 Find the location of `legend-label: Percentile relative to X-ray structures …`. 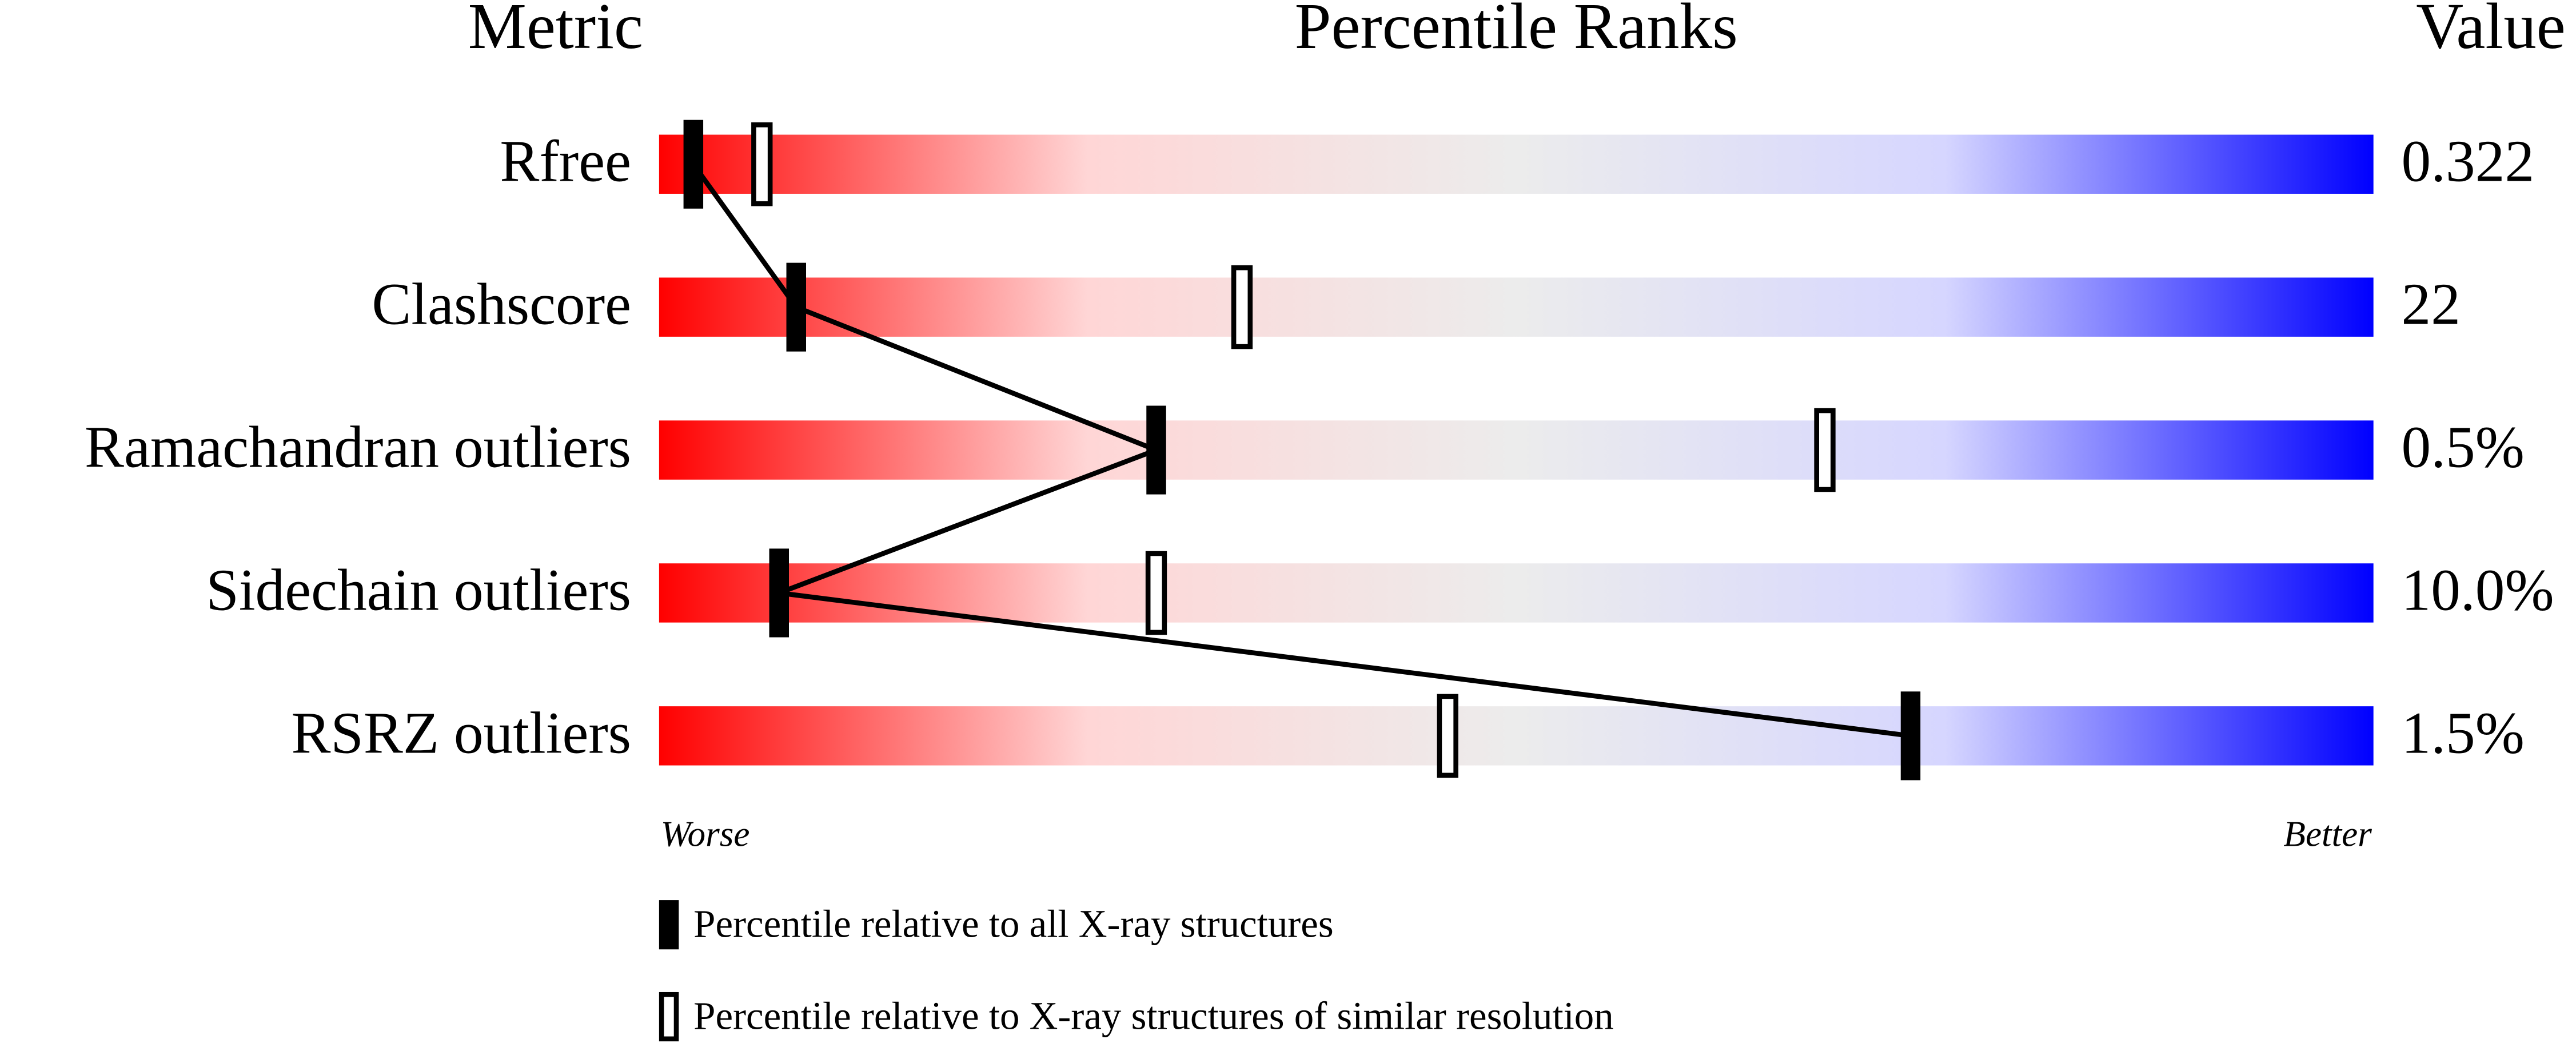

legend-label: Percentile relative to X-ray structures … is located at coordinates (1153, 1016).